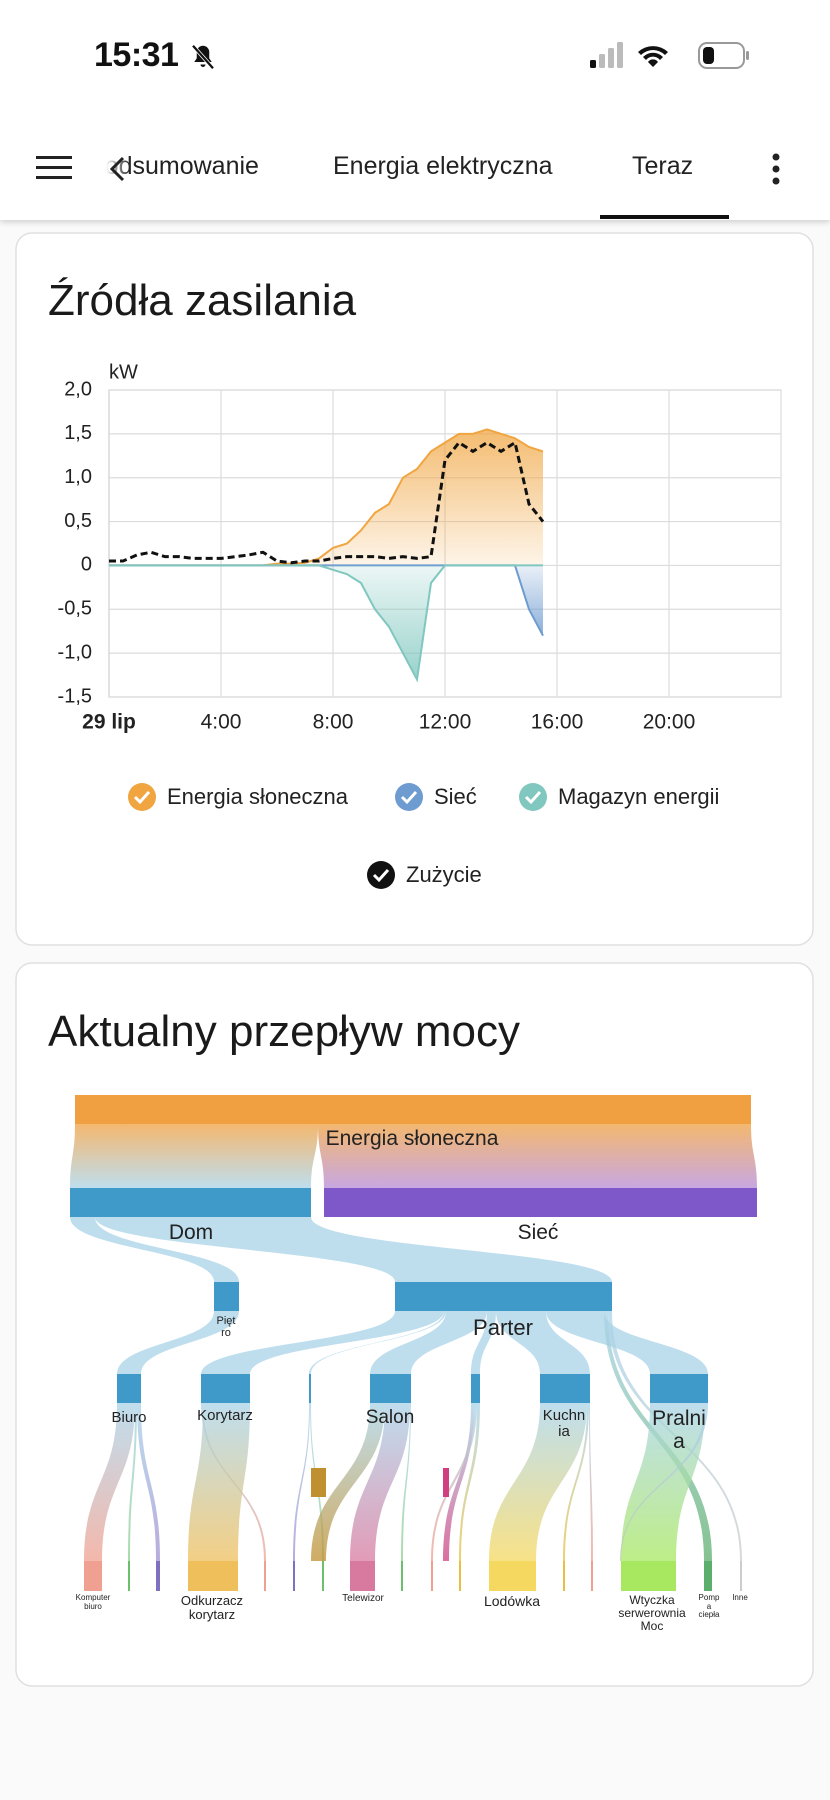 The image size is (830, 1800). What do you see at coordinates (638, 796) in the screenshot?
I see `legend-label: Magazyn energii` at bounding box center [638, 796].